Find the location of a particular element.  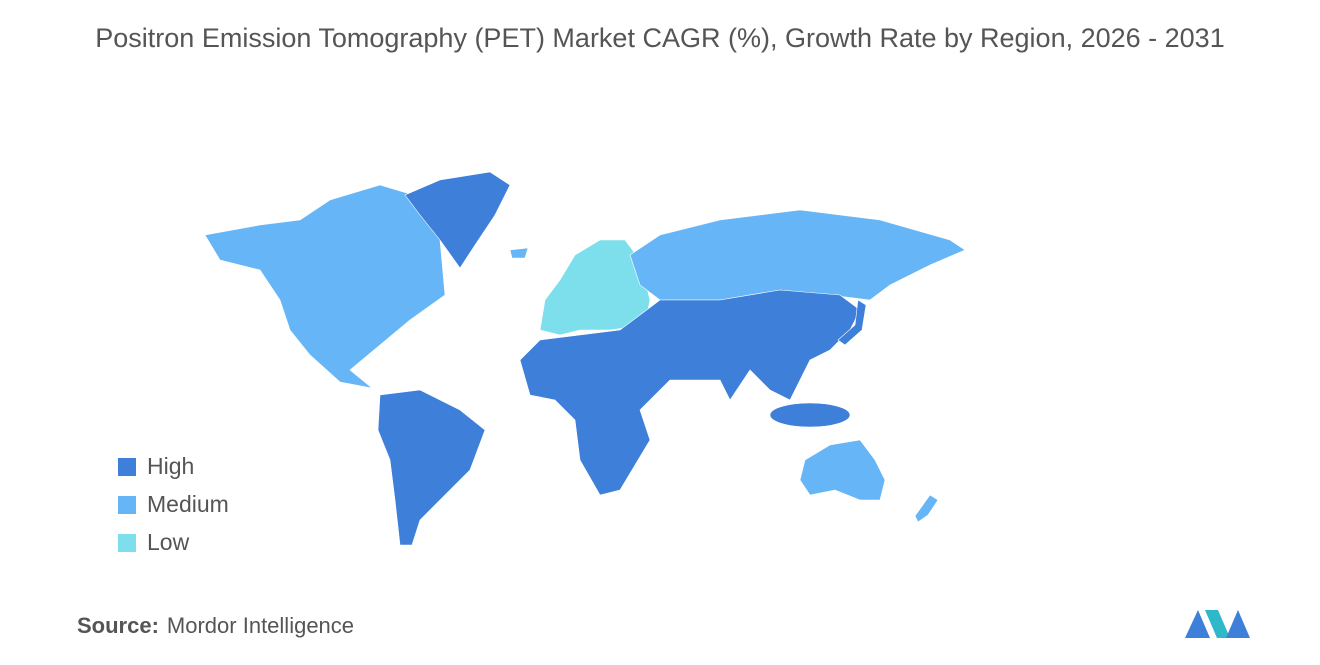

iceland is located at coordinates (519, 253).